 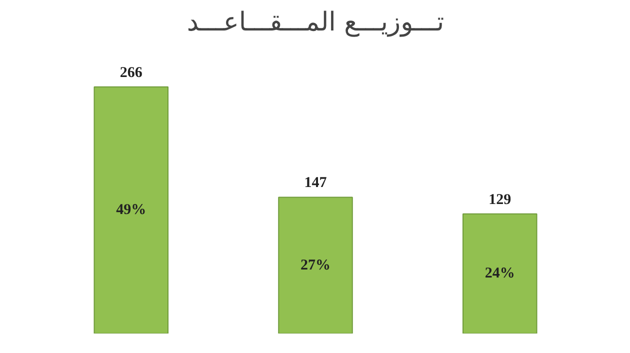 What do you see at coordinates (499, 274) in the screenshot?
I see `annotation: 24%` at bounding box center [499, 274].